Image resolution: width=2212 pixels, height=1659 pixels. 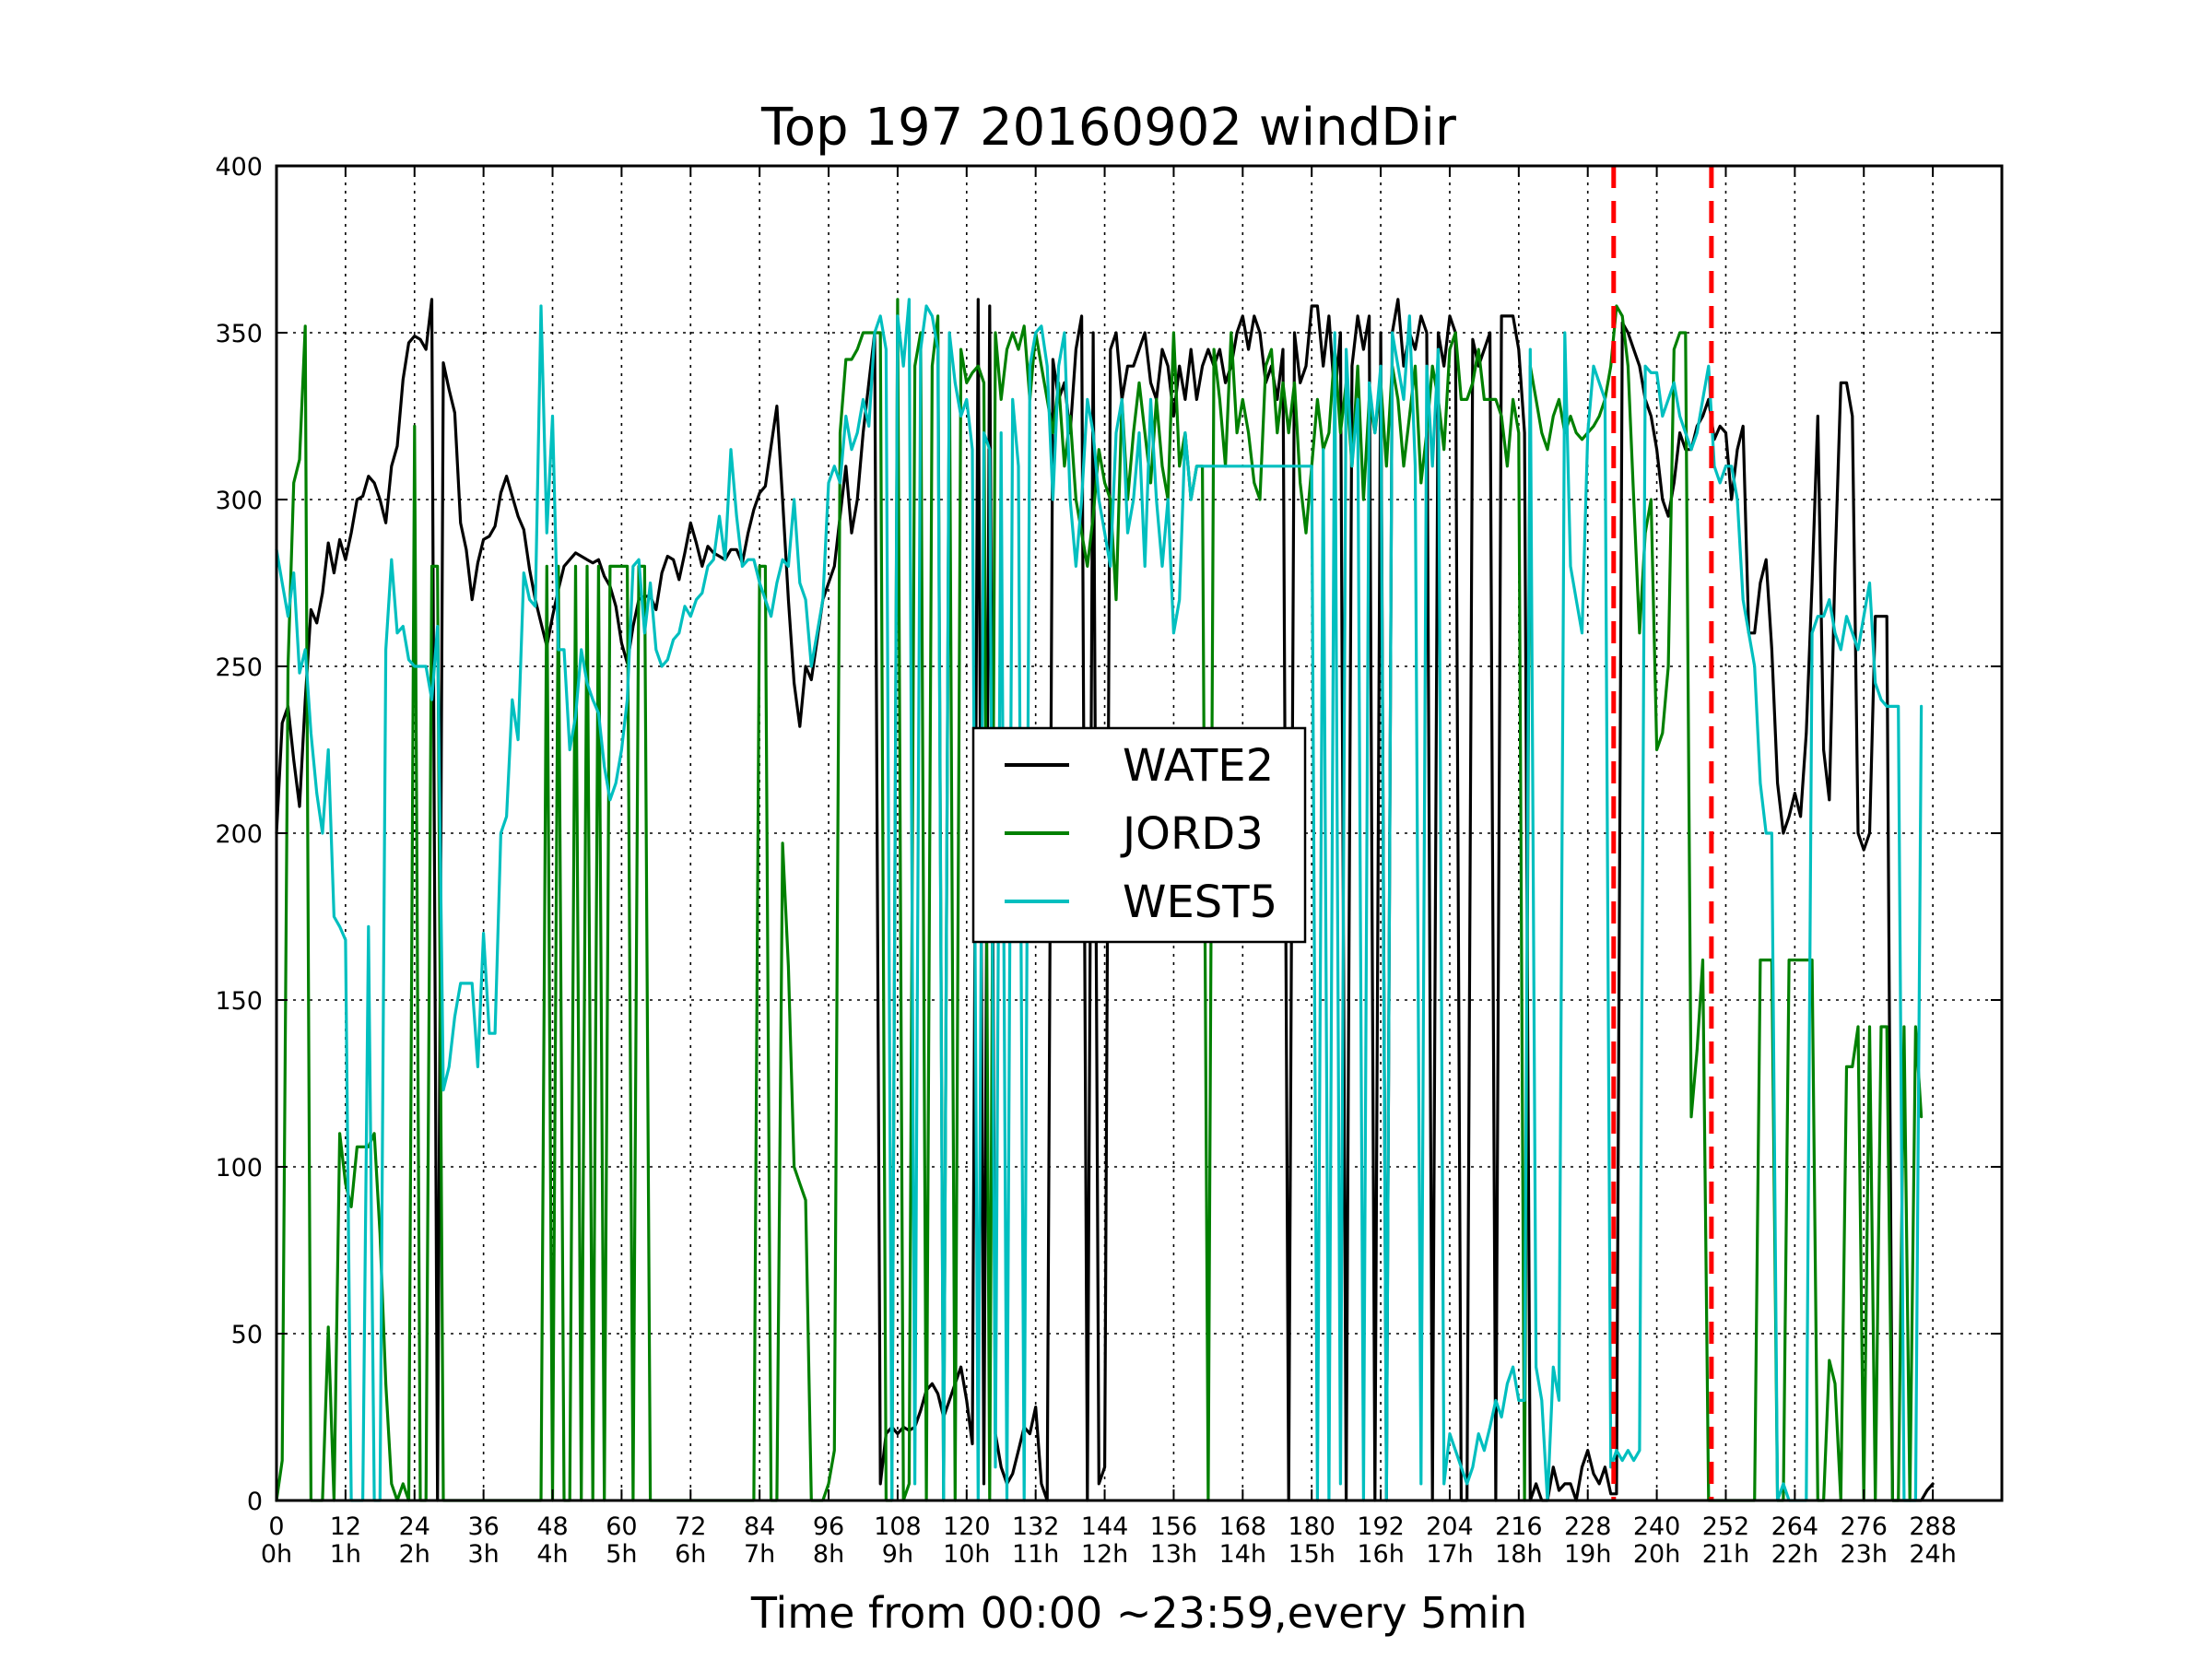 What do you see at coordinates (690, 1526) in the screenshot?
I see `x-tick-label-6: 72` at bounding box center [690, 1526].